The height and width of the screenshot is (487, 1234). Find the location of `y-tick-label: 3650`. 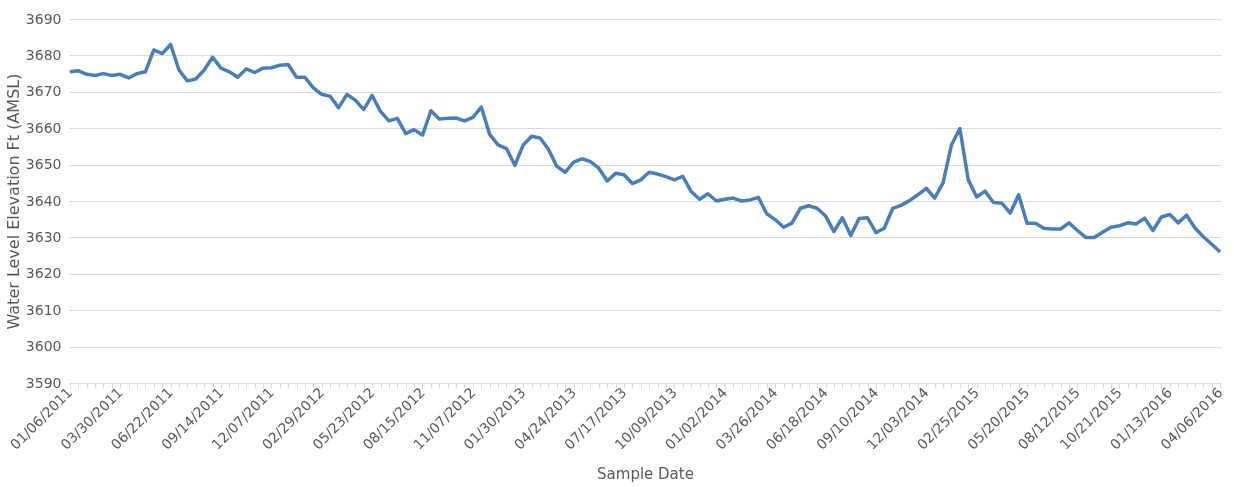

y-tick-label: 3650 is located at coordinates (43, 164).